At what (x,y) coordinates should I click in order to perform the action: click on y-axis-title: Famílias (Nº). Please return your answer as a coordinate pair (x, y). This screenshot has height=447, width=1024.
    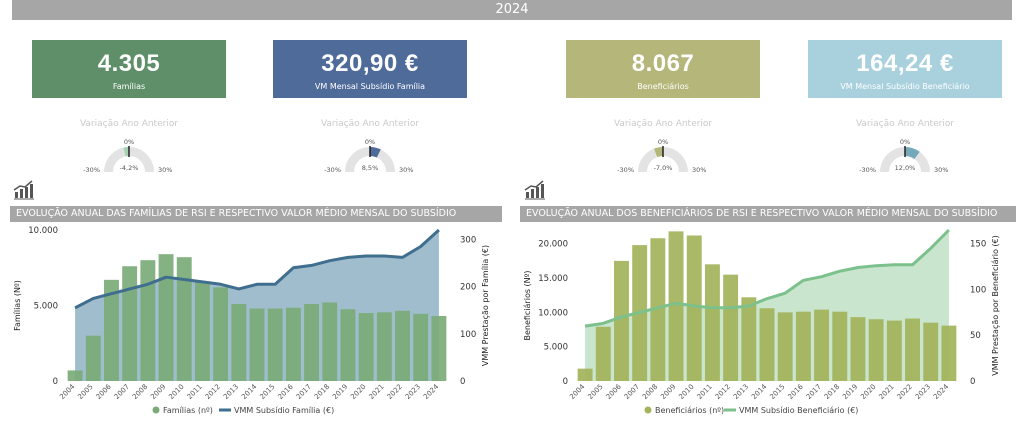
    Looking at the image, I should click on (17, 305).